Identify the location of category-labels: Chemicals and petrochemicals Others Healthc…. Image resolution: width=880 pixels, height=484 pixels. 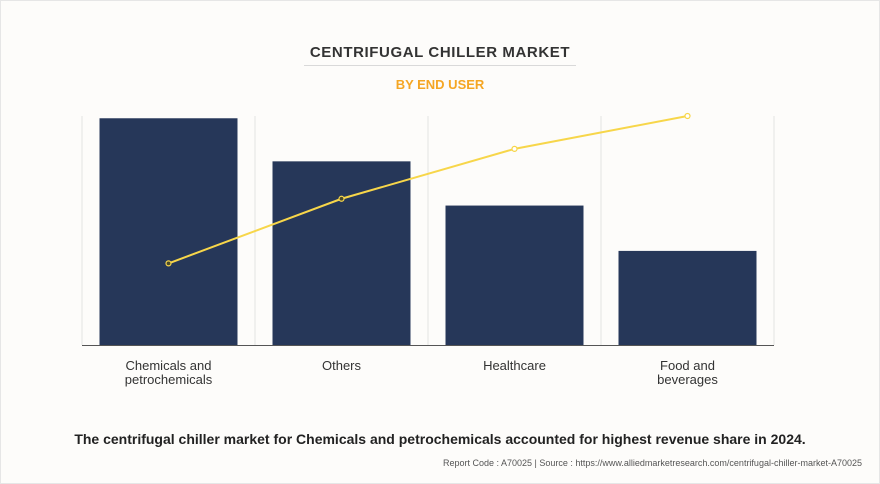
(422, 372).